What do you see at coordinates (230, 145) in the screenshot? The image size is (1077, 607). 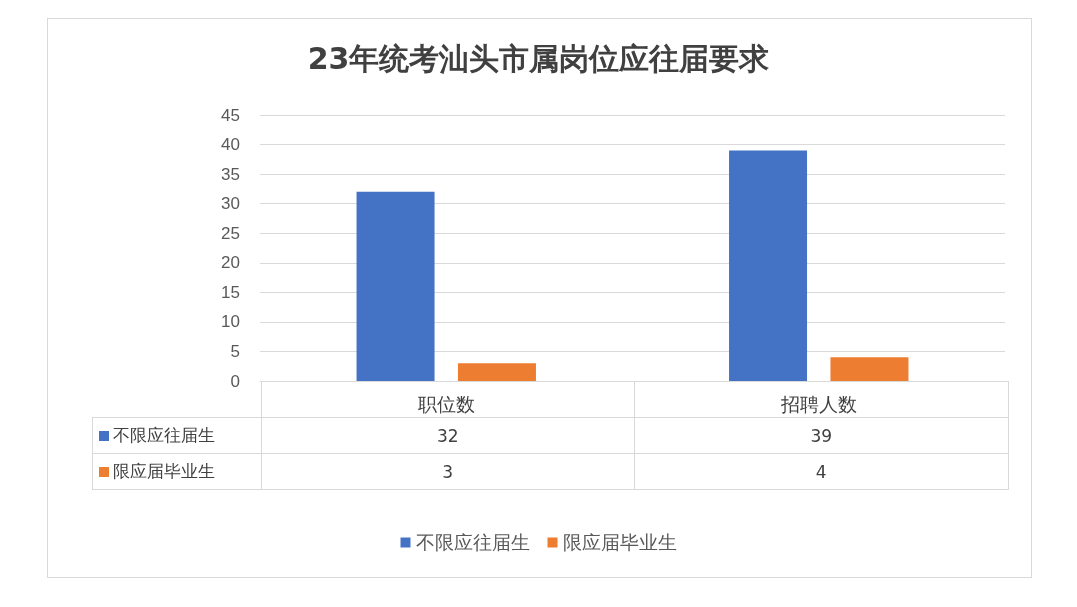 I see `y-tick-label: 40` at bounding box center [230, 145].